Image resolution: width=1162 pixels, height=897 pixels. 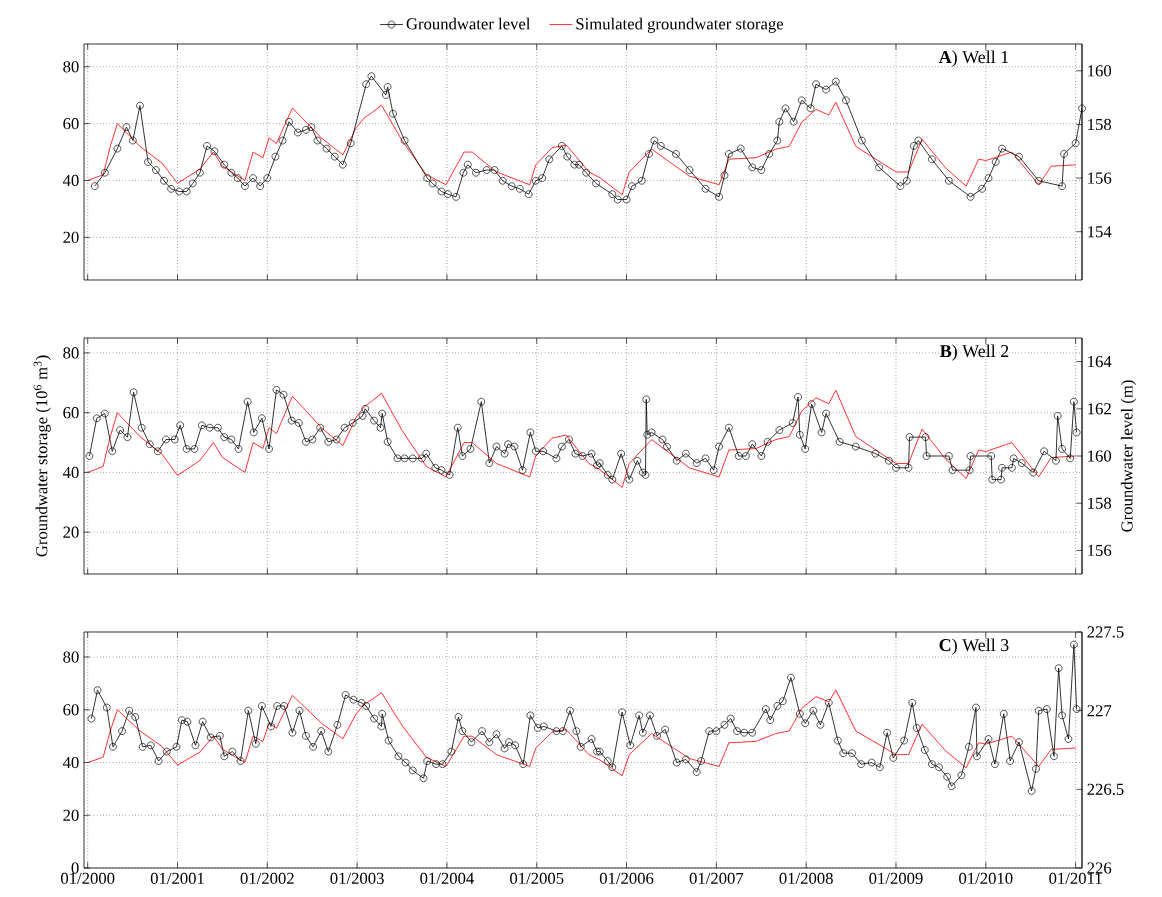 What do you see at coordinates (1099, 868) in the screenshot?
I see `y2-tick-label: 226` at bounding box center [1099, 868].